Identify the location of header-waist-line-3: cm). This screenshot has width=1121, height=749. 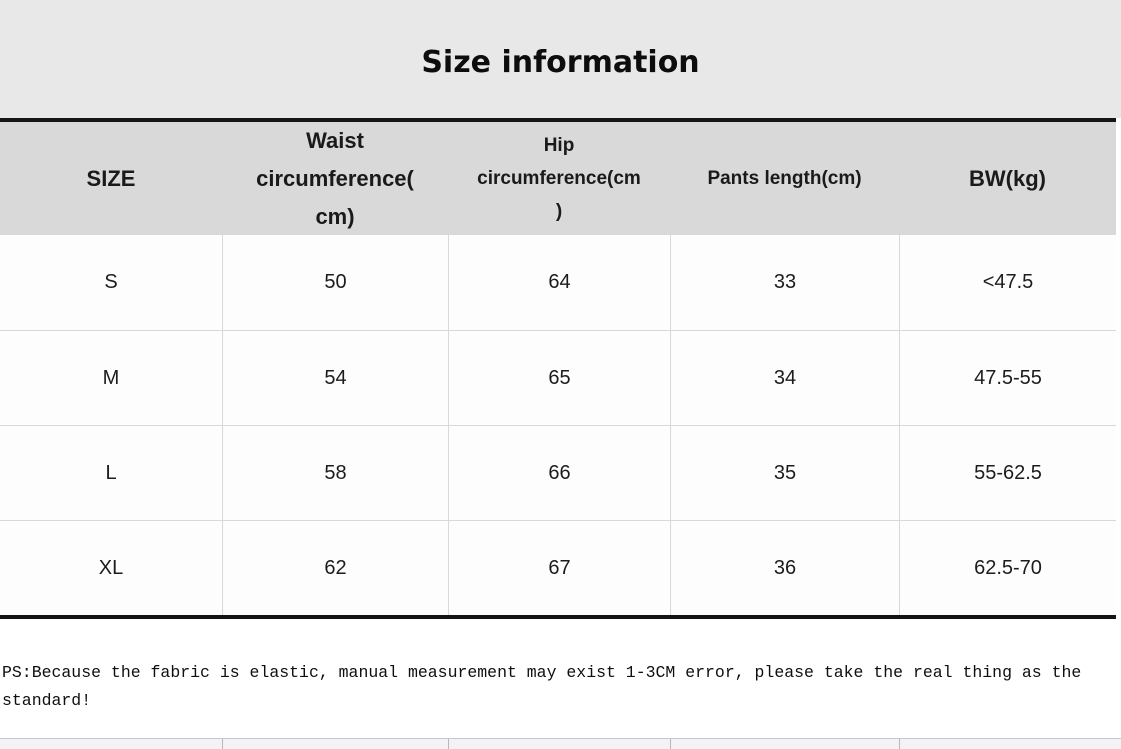
(335, 216).